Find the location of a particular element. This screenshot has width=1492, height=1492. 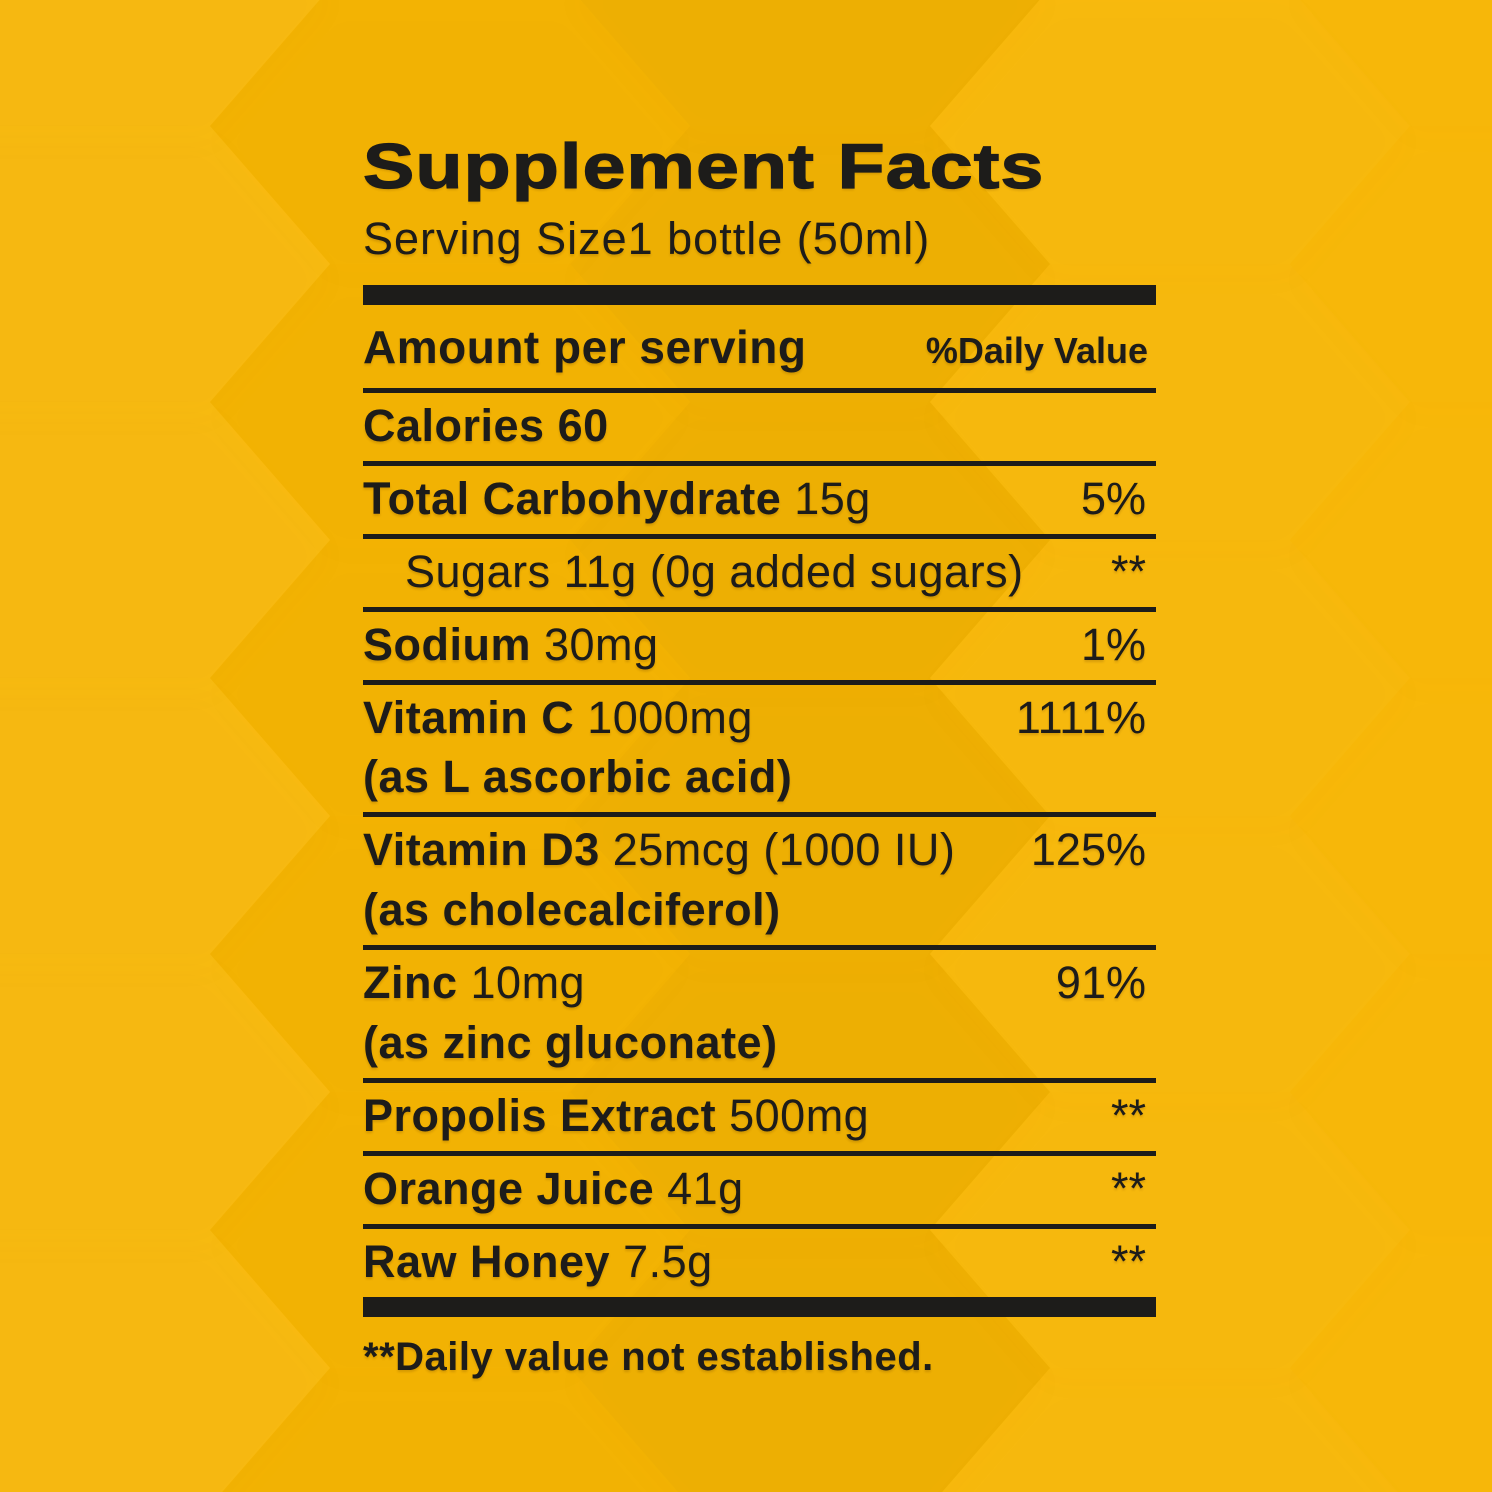

nutrient-row-line: Sodium 30mg 1% is located at coordinates (759, 644).